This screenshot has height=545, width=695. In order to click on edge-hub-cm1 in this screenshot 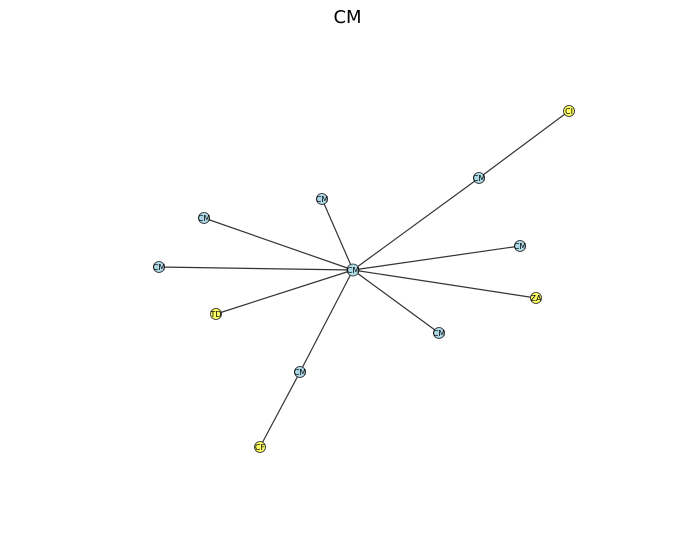, I will do `click(416, 224)`.